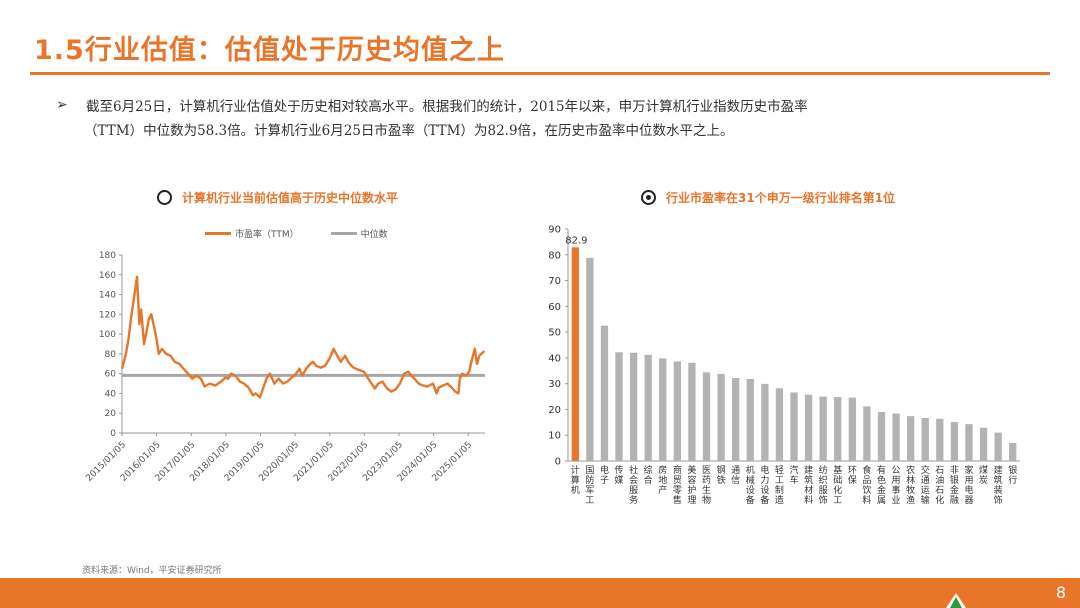 This screenshot has width=1080, height=608. What do you see at coordinates (779, 485) in the screenshot?
I see `x-category-label: 轻工制造` at bounding box center [779, 485].